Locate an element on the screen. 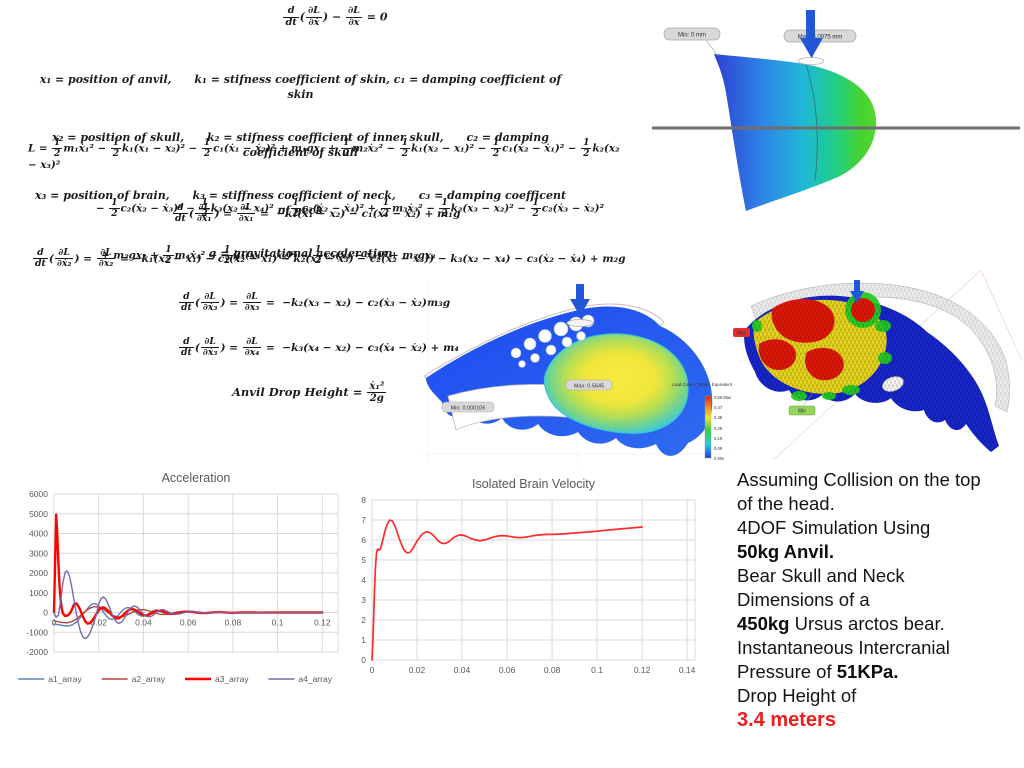 The image size is (1024, 768). min-strain-label: Min: 0.000106 is located at coordinates (468, 408).